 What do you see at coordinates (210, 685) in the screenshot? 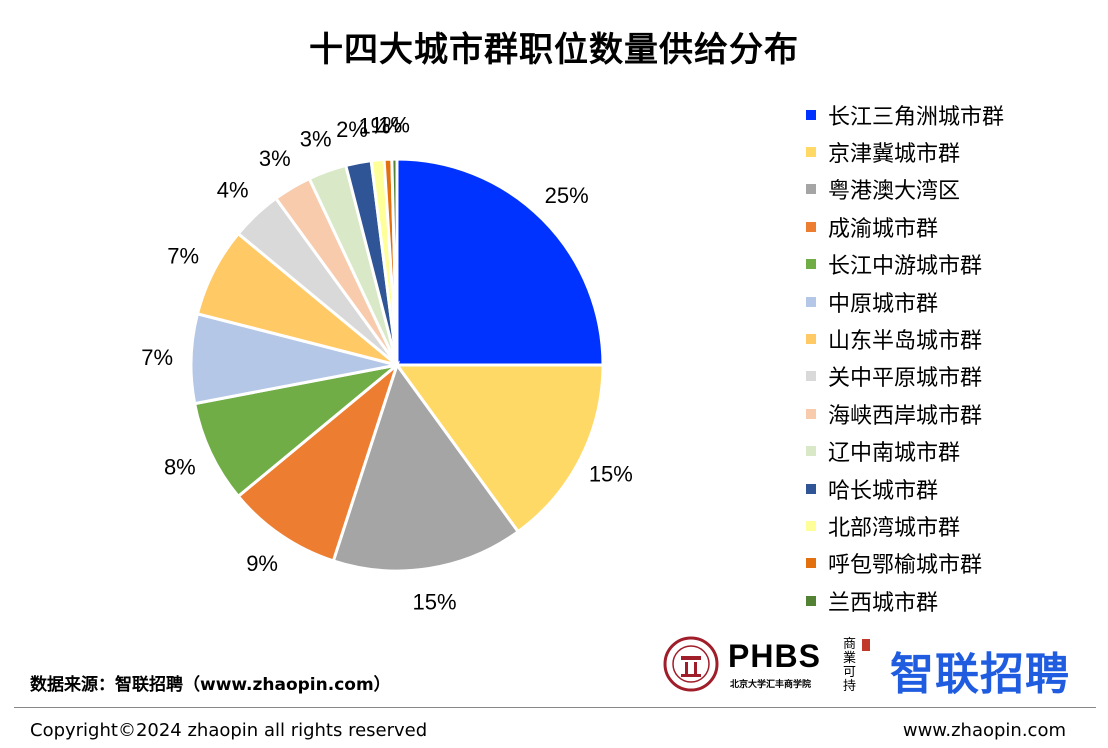
I see `data-source-note: 数据来源：智联招聘（www.zhaopin.com）` at bounding box center [210, 685].